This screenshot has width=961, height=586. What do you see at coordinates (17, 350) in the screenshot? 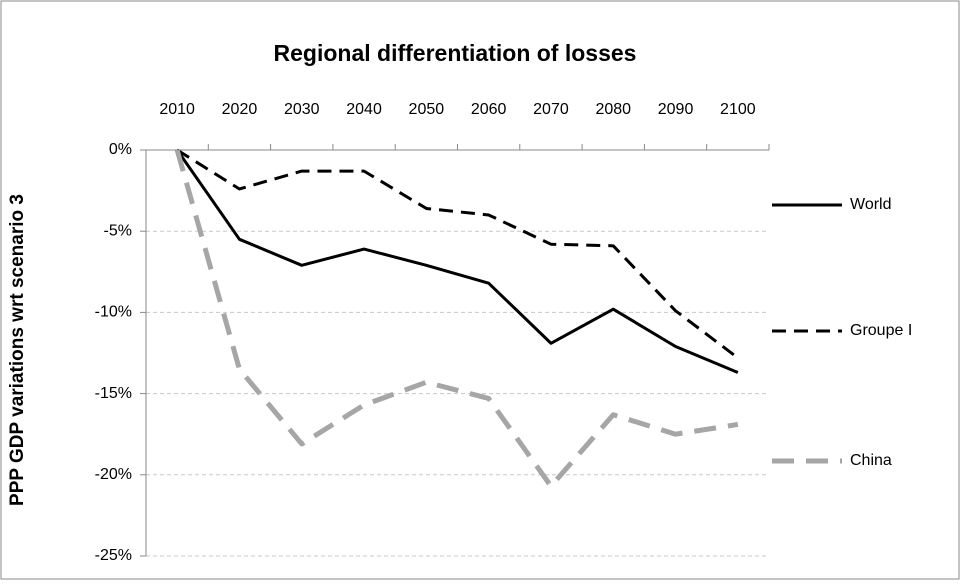
I see `y-axis-title: PPP GDP variations wrt scenario 3` at bounding box center [17, 350].